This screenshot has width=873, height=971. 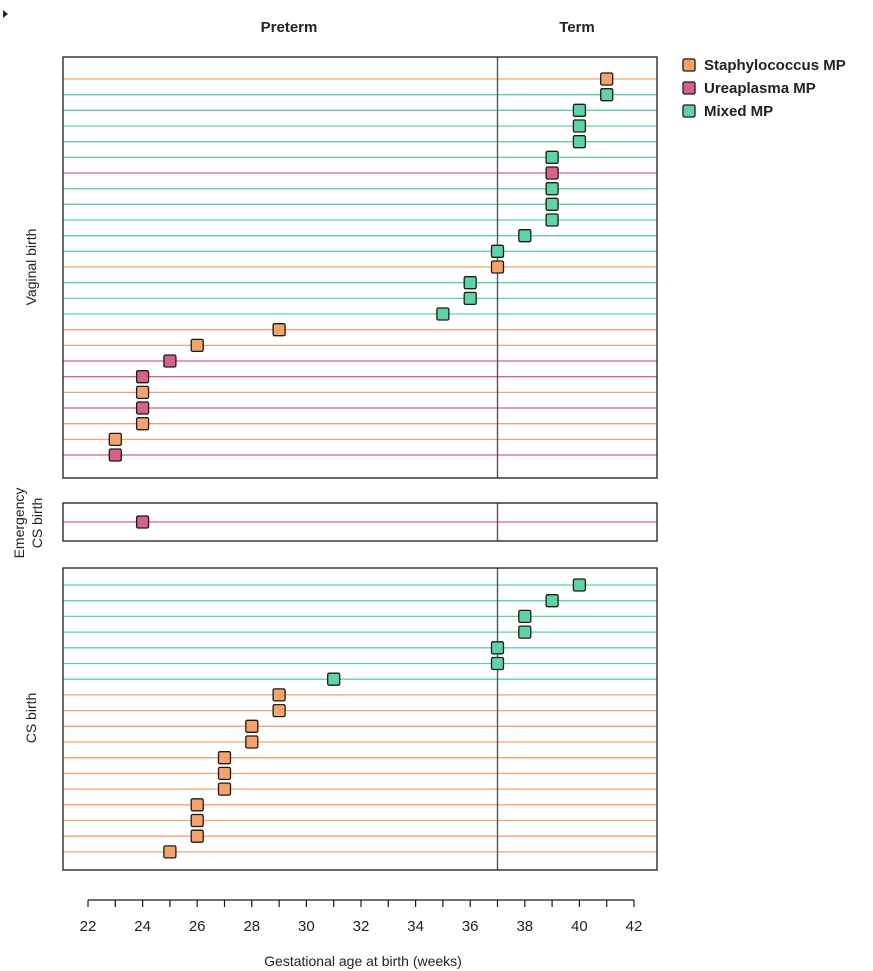 I want to click on corner-marker, so click(x=5, y=14).